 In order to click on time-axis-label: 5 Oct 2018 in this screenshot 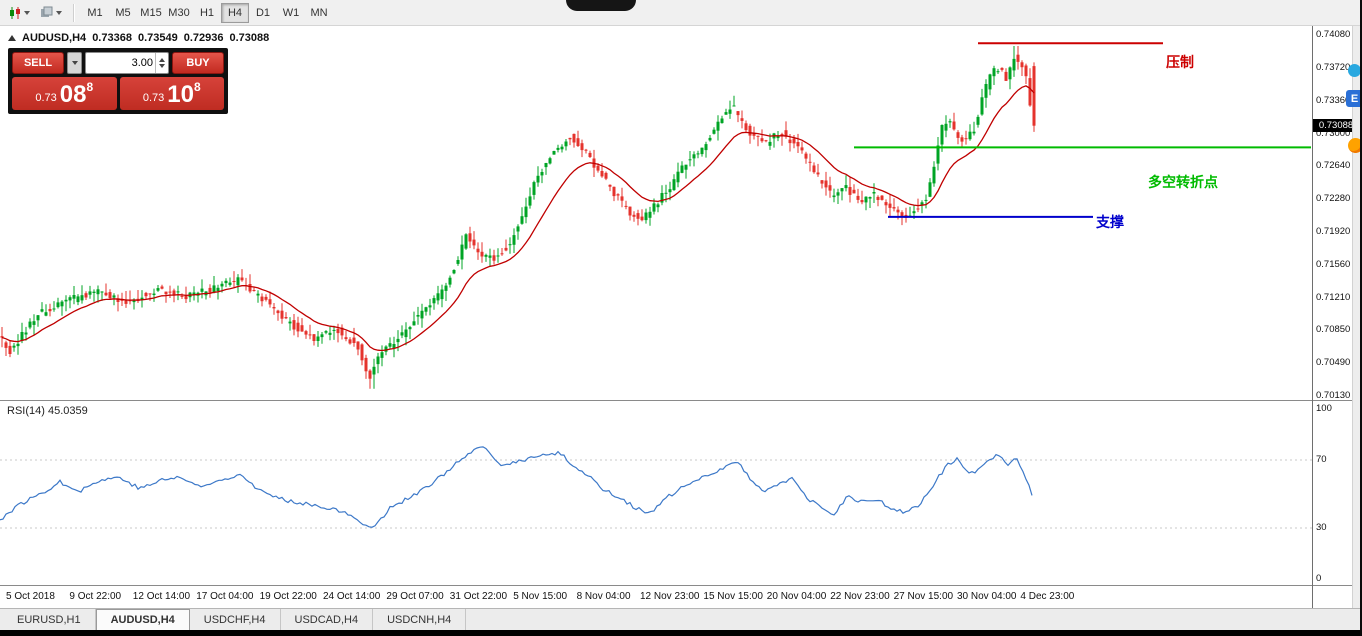, I will do `click(30, 596)`.